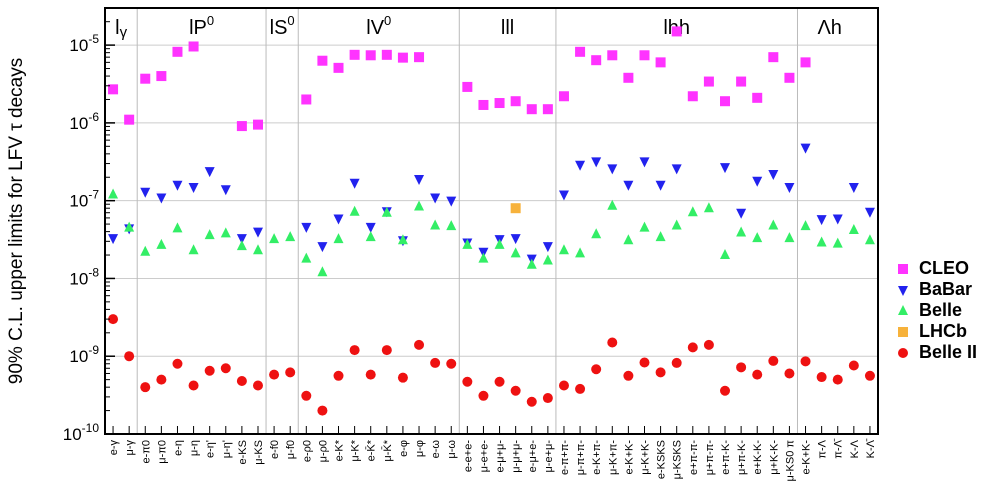 Image resolution: width=1000 pixels, height=500 pixels. What do you see at coordinates (613, 457) in the screenshot?
I see `x-tick-label: μ-K+π-` at bounding box center [613, 457].